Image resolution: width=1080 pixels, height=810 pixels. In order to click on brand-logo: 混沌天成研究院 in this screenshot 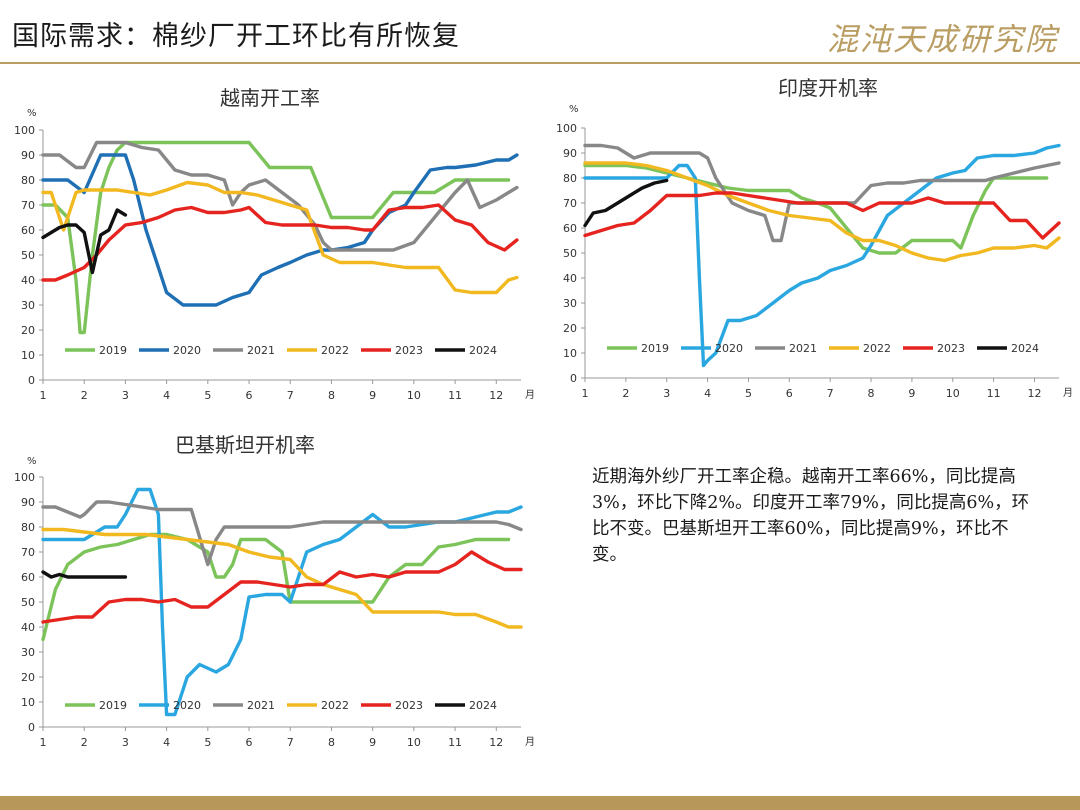, I will do `click(942, 40)`.